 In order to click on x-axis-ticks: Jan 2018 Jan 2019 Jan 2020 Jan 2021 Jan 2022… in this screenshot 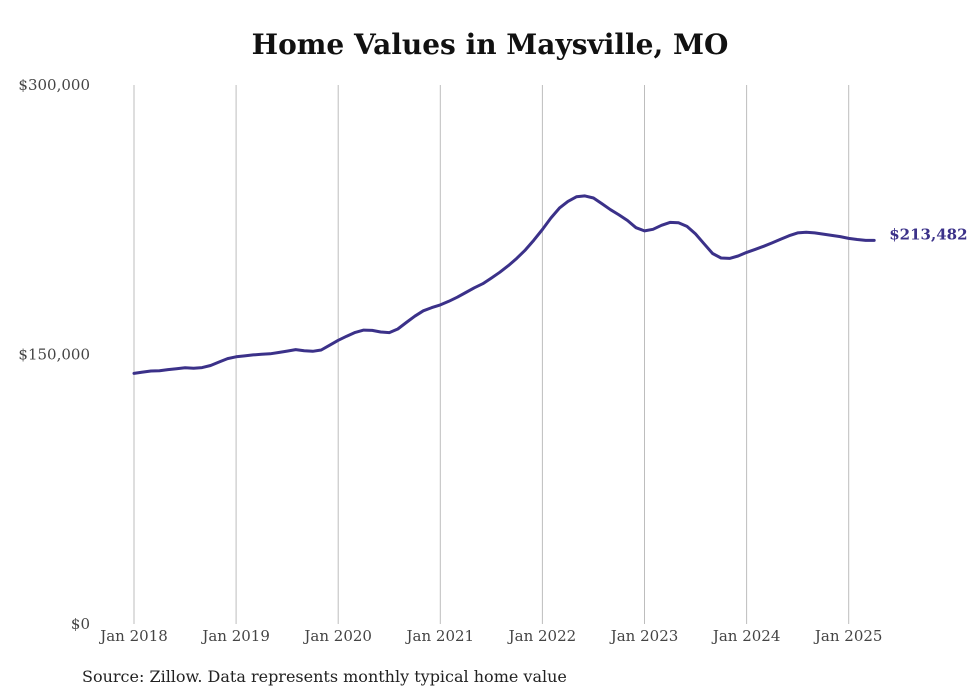, I will do `click(490, 636)`.